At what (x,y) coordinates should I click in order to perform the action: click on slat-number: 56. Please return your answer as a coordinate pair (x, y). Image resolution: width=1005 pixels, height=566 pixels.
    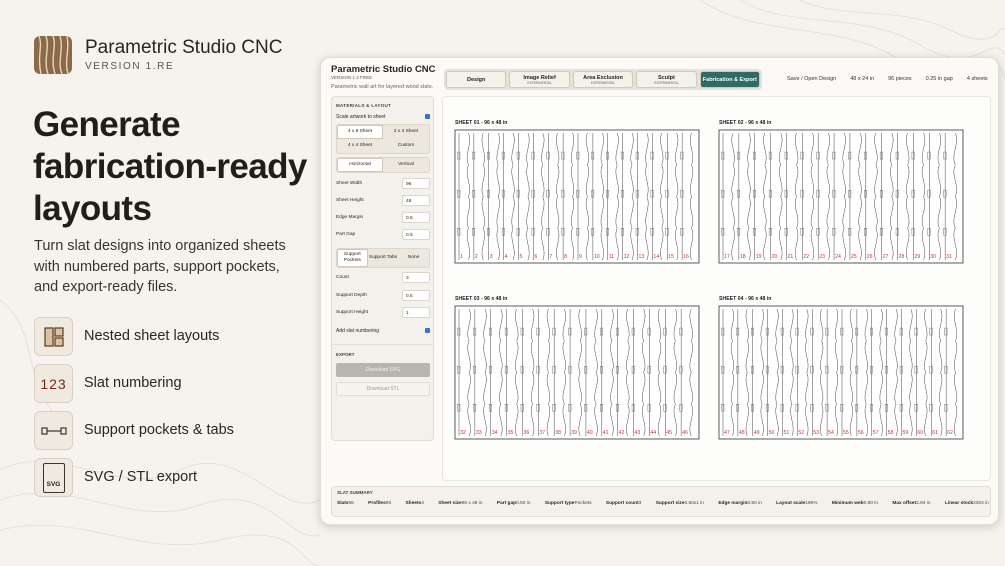
    Looking at the image, I should click on (861, 433).